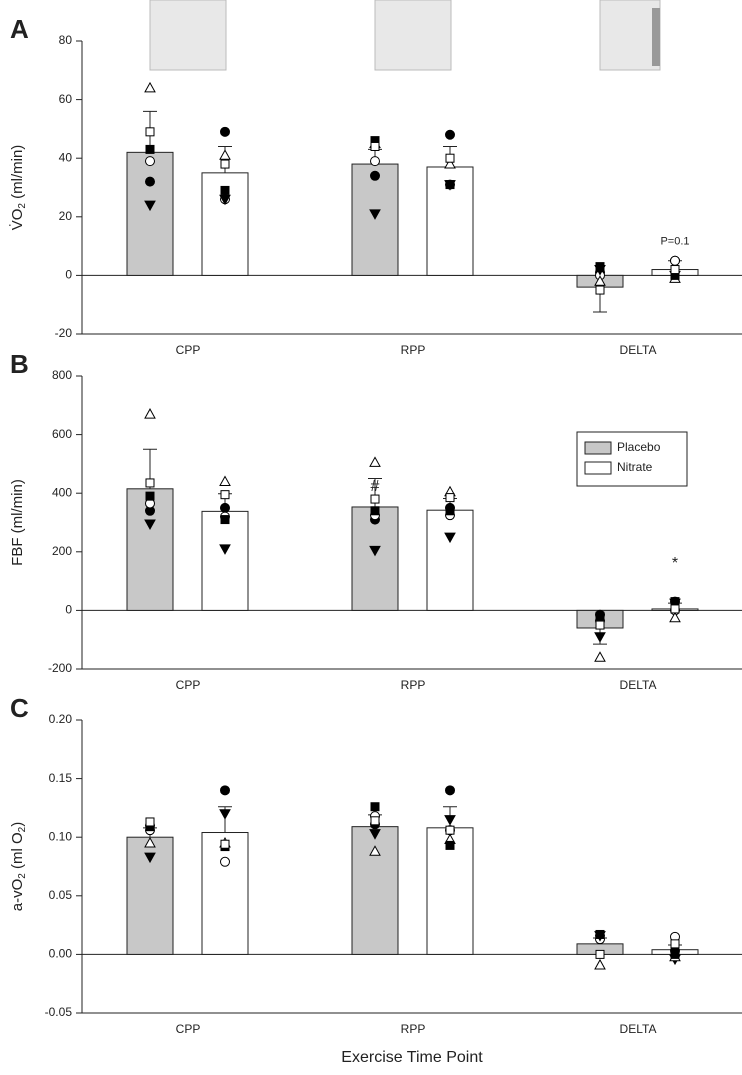  I want to click on annotation: *, so click(675, 563).